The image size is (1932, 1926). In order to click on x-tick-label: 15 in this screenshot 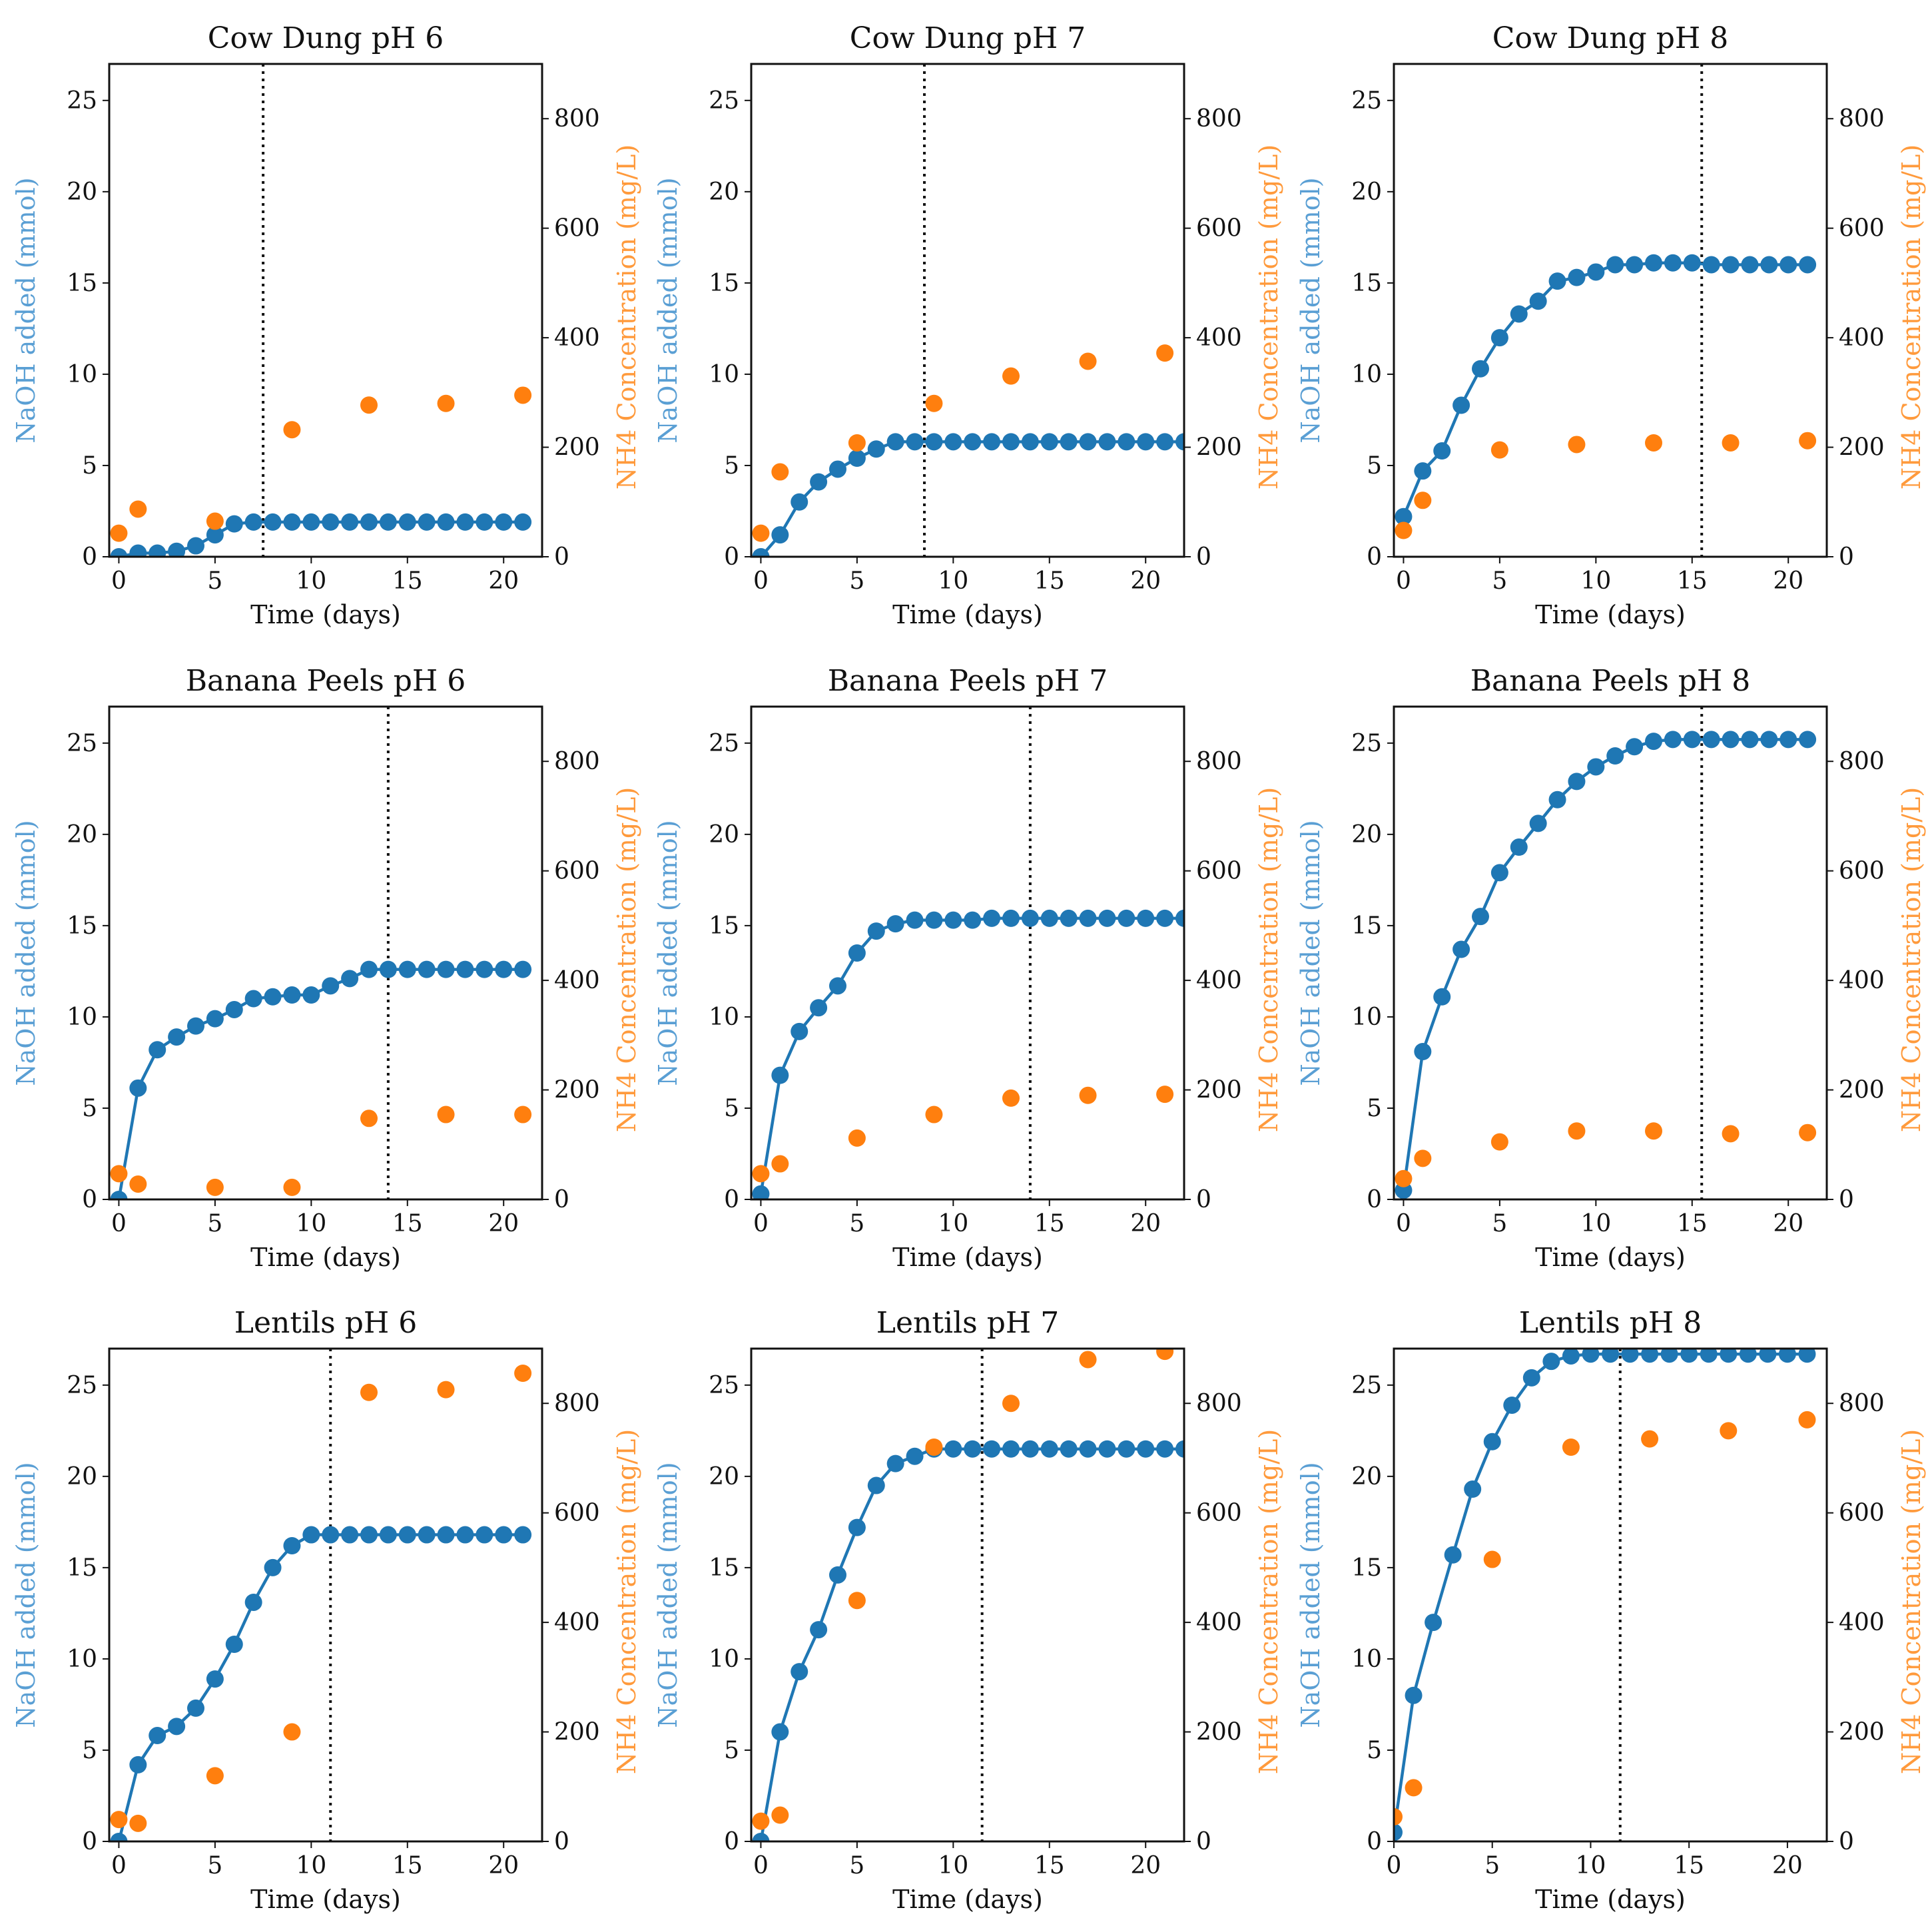, I will do `click(407, 1865)`.